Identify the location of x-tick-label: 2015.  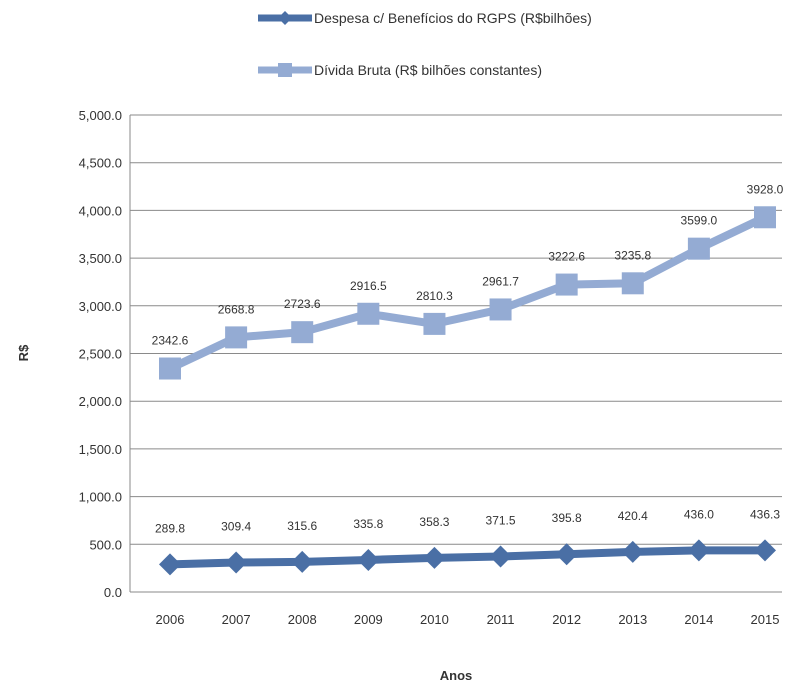
(765, 619).